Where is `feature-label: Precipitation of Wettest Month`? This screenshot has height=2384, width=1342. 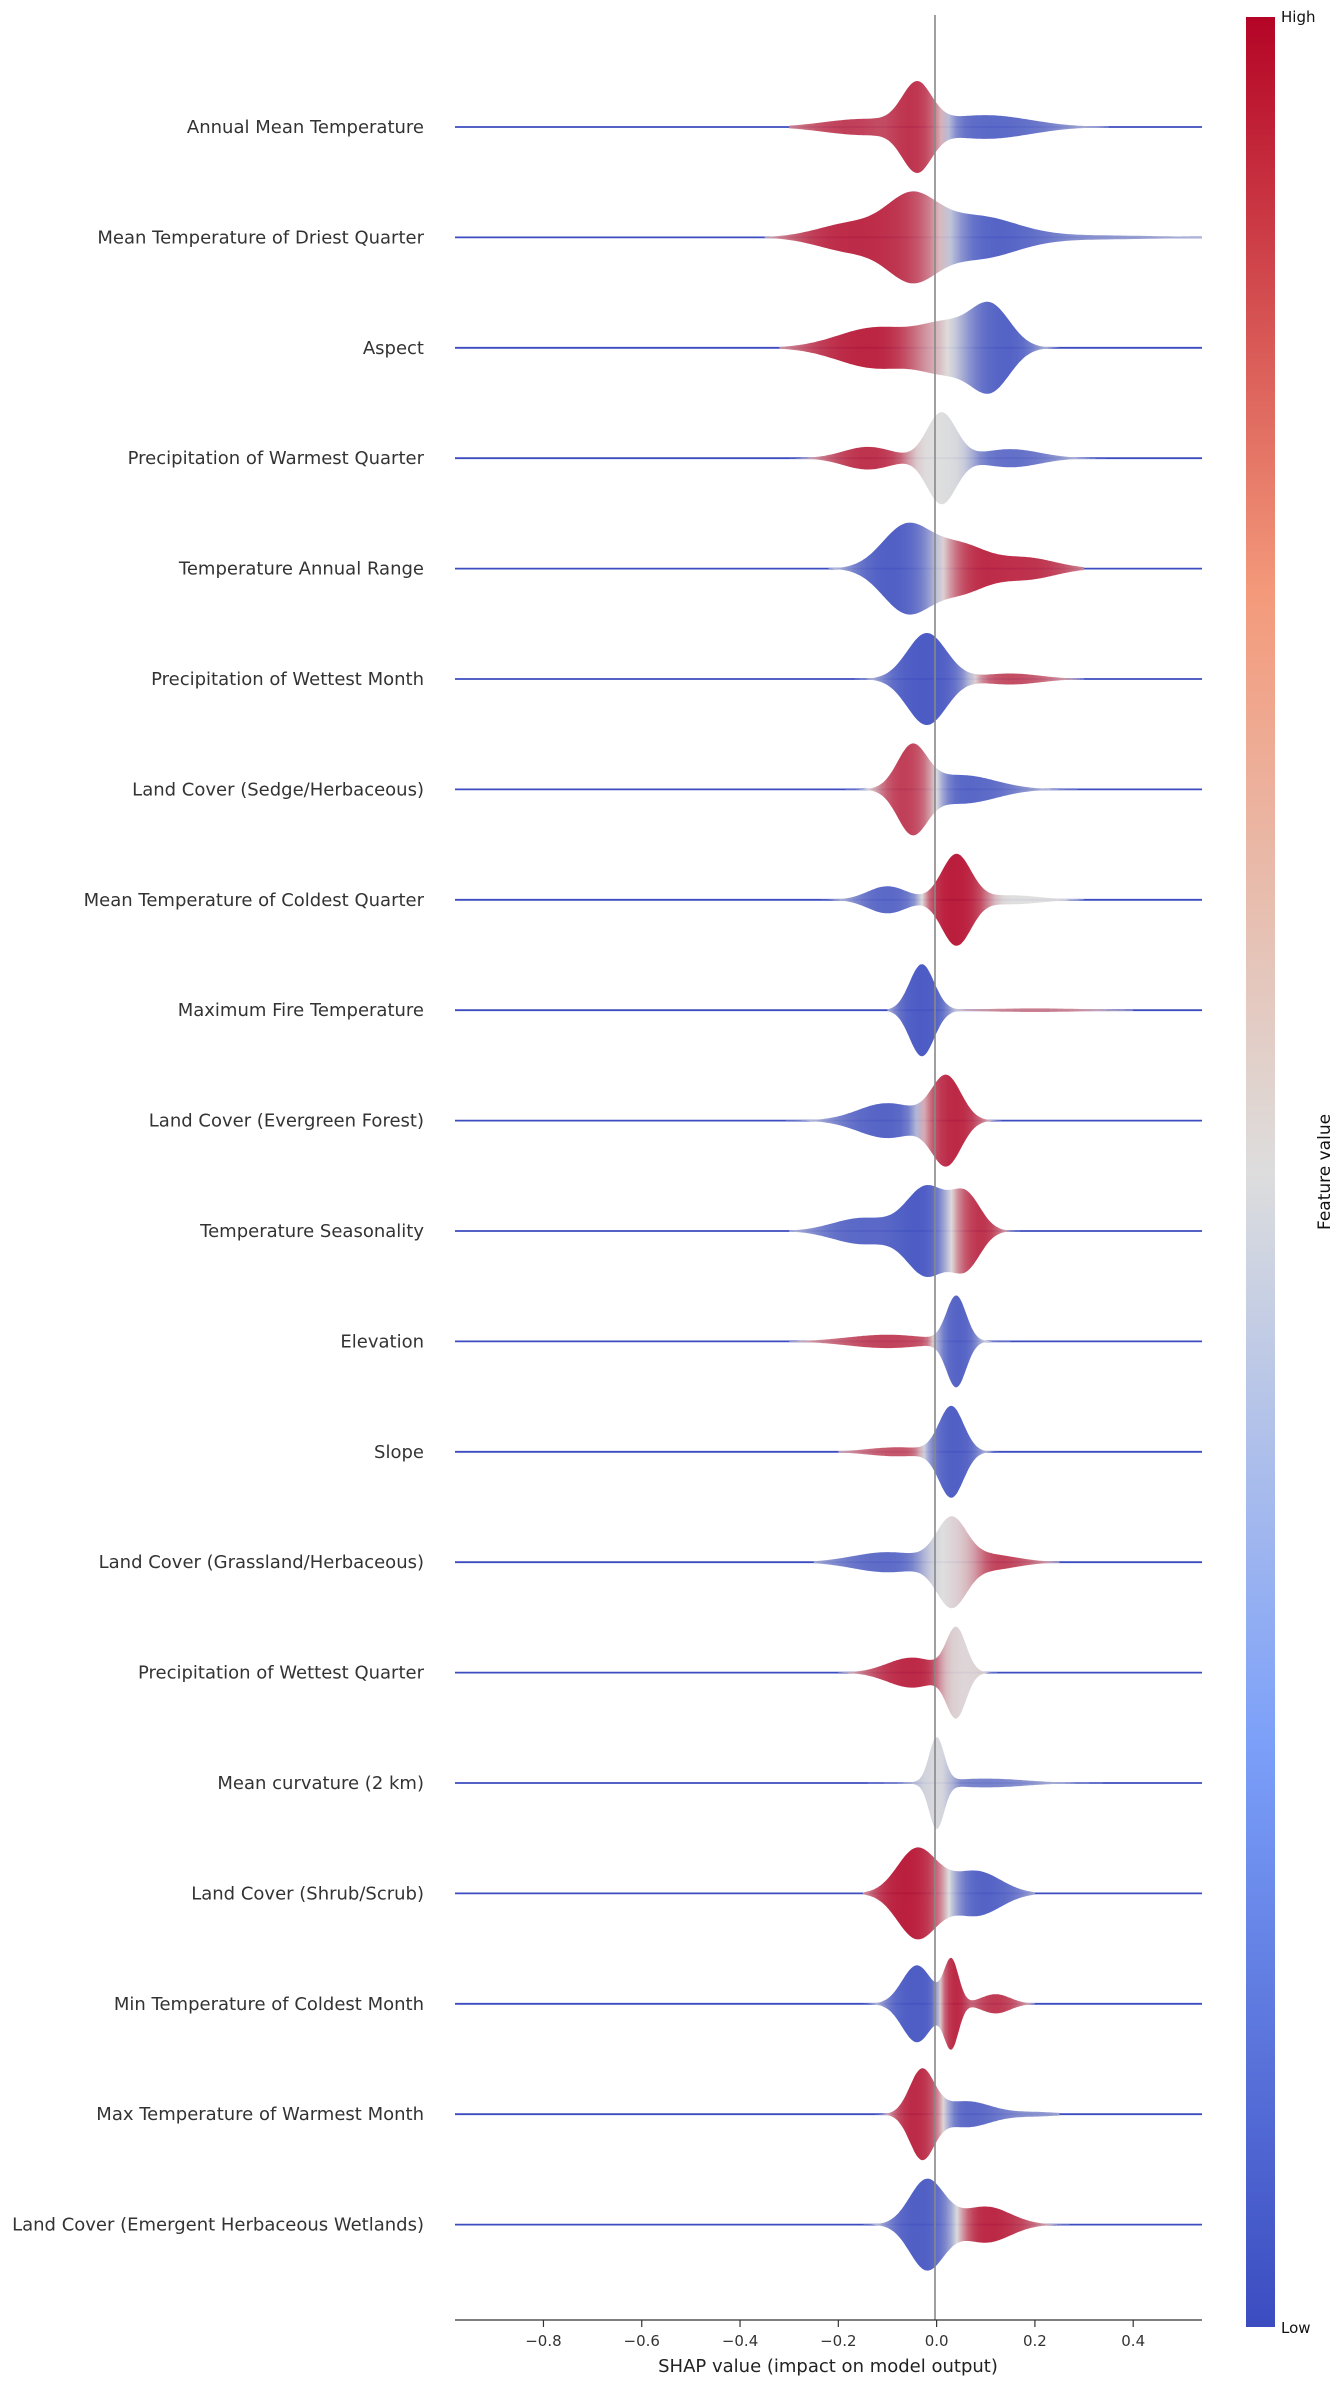
feature-label: Precipitation of Wettest Month is located at coordinates (287, 679).